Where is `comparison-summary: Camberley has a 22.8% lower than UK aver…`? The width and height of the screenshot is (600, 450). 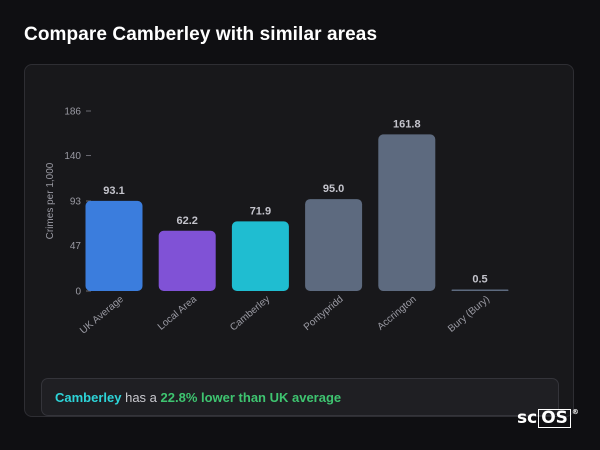
comparison-summary: Camberley has a 22.8% lower than UK aver… is located at coordinates (300, 397).